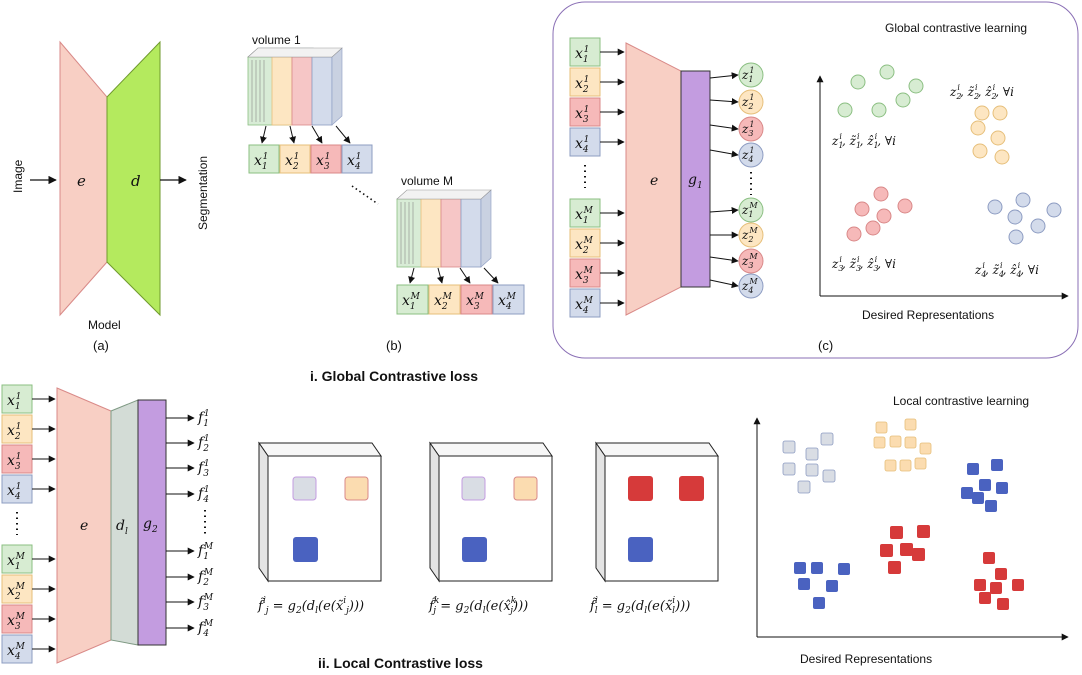 The height and width of the screenshot is (675, 1082). I want to click on svg-text: z11, so click(748, 75).